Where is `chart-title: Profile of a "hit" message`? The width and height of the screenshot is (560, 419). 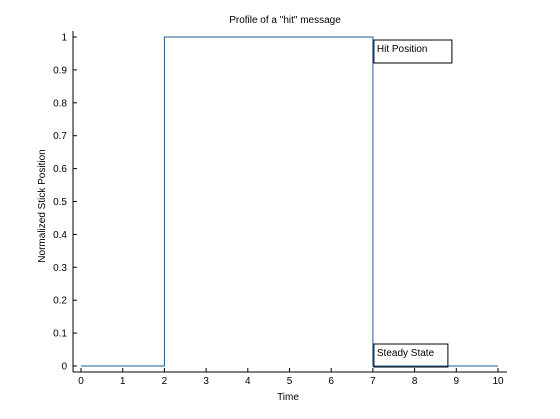
chart-title: Profile of a "hit" message is located at coordinates (285, 20).